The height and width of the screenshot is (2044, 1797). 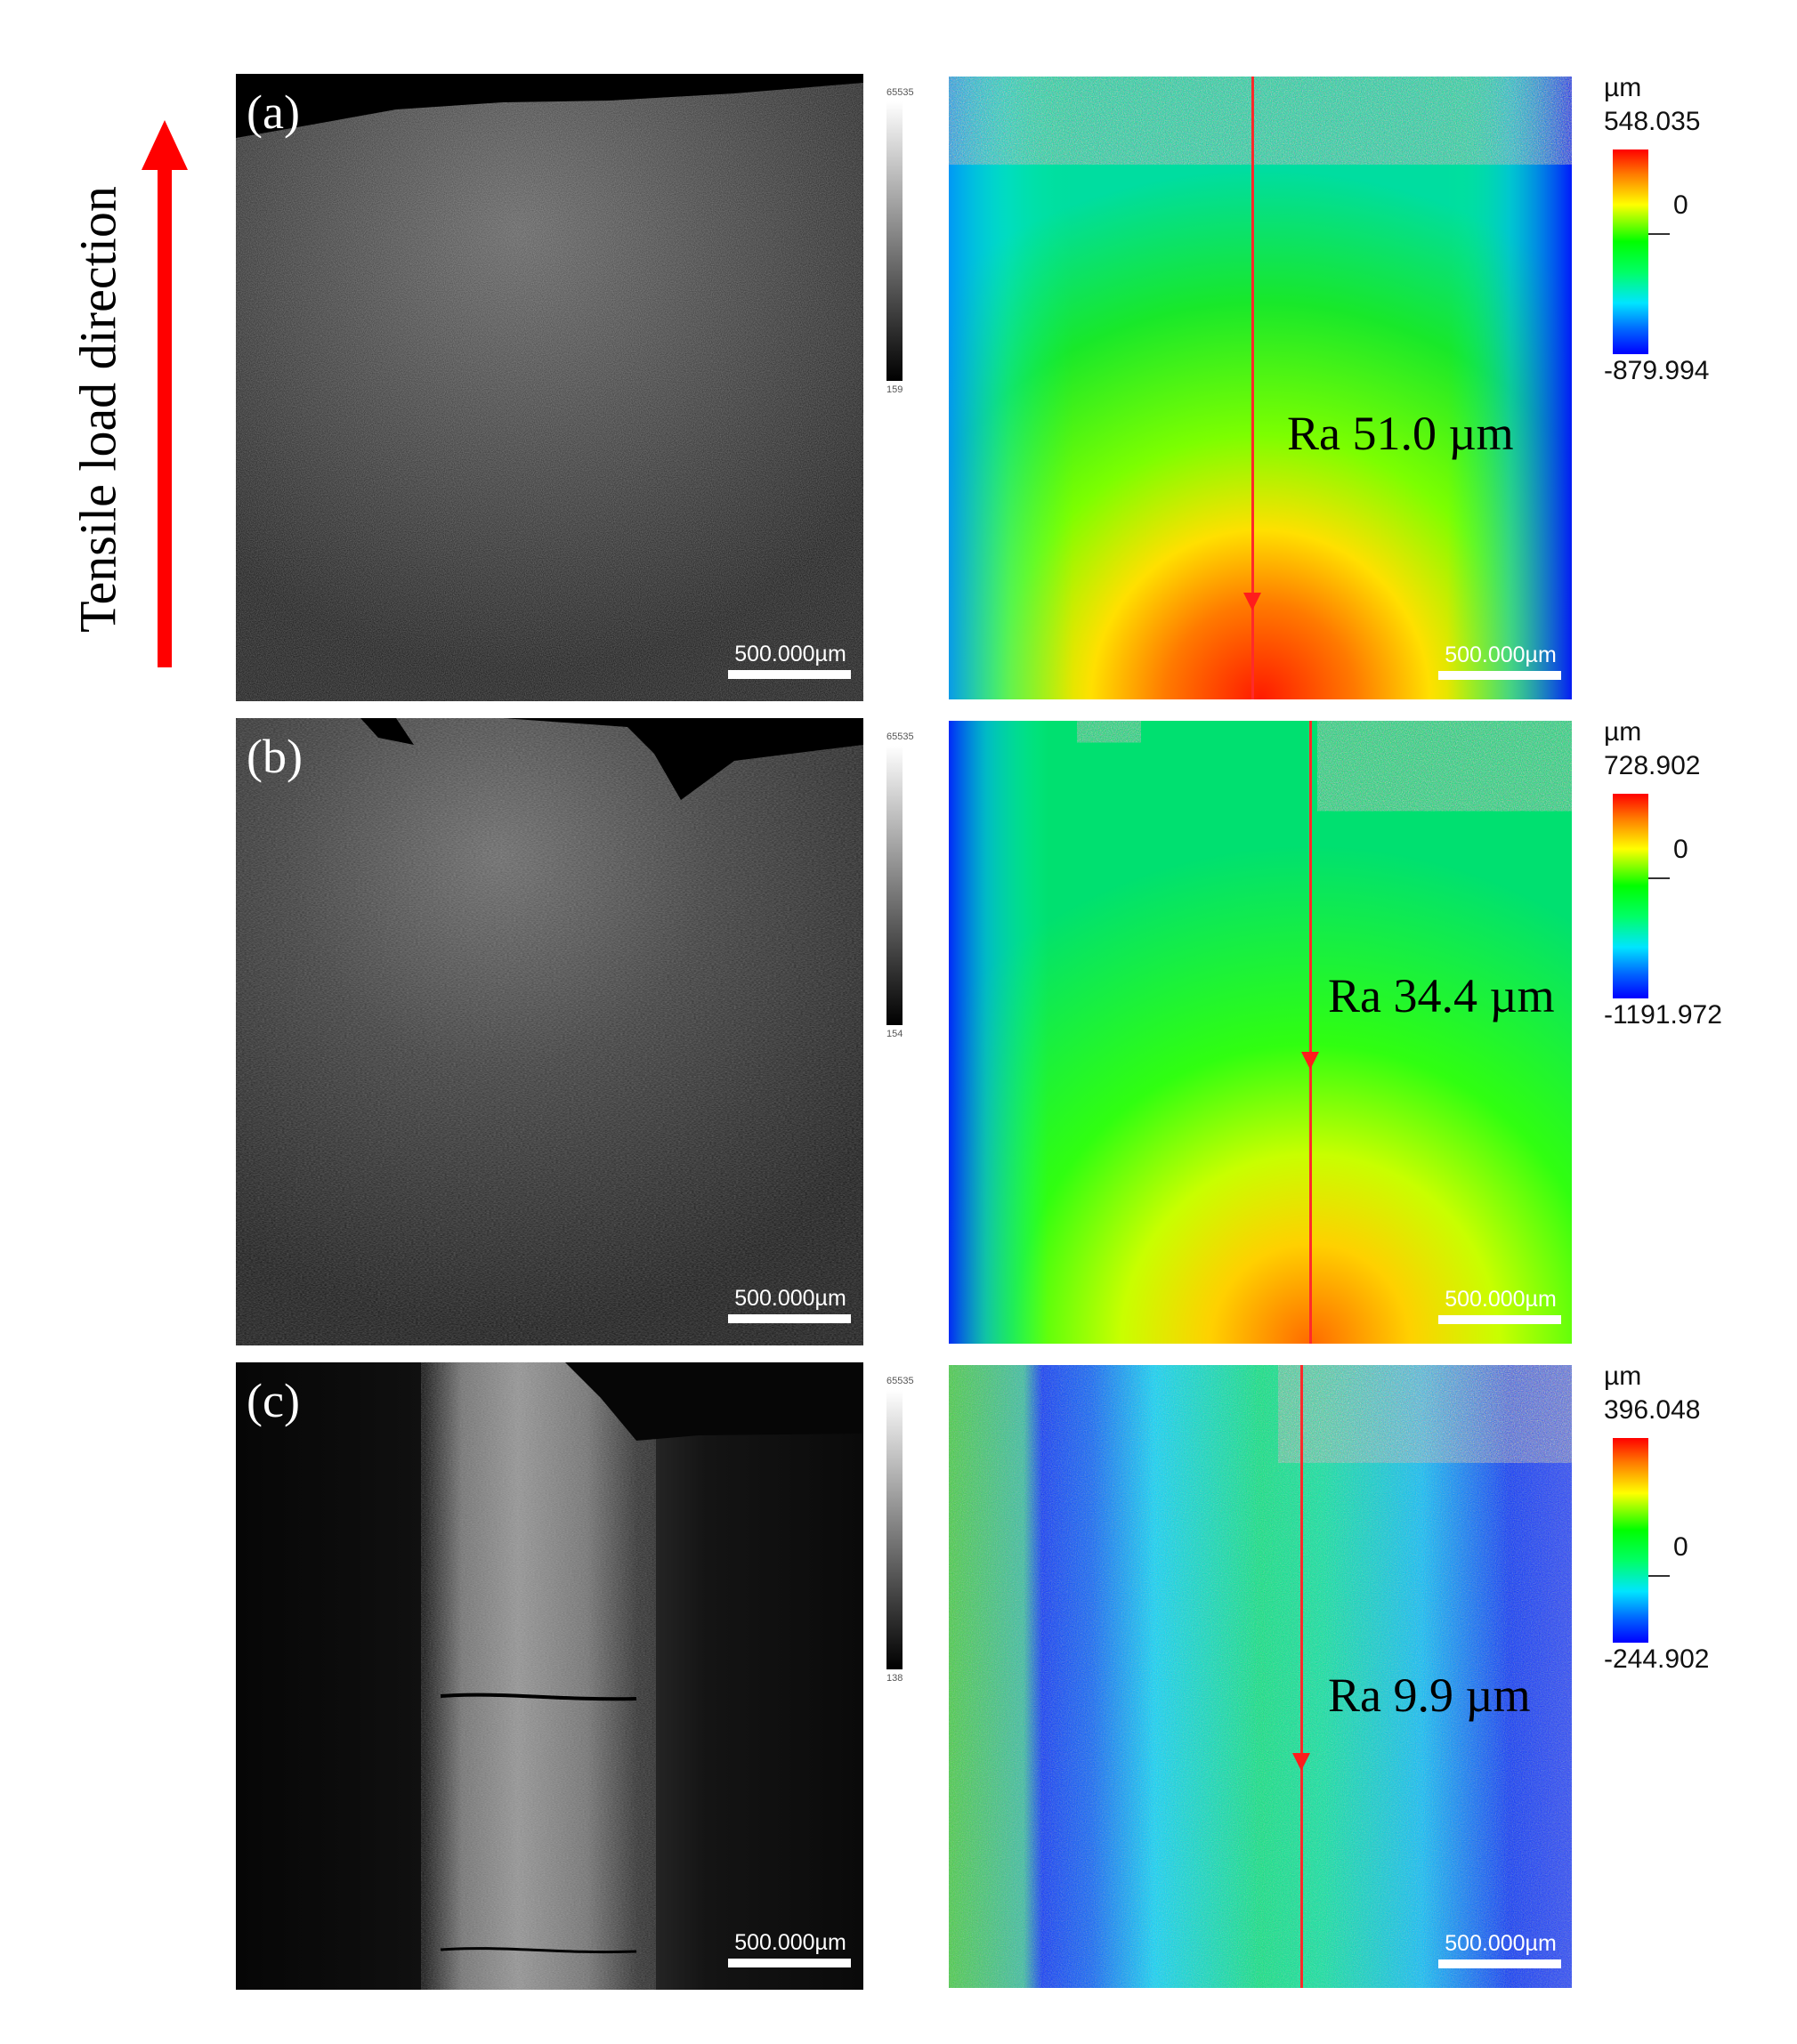 What do you see at coordinates (1310, 1061) in the screenshot?
I see `profile-arrow-icon-b` at bounding box center [1310, 1061].